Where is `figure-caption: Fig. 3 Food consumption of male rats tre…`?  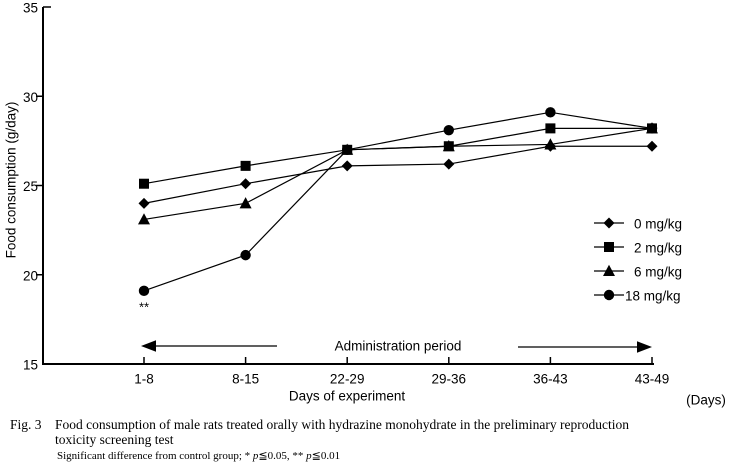
figure-caption: Fig. 3 Food consumption of male rats tre… is located at coordinates (367, 440).